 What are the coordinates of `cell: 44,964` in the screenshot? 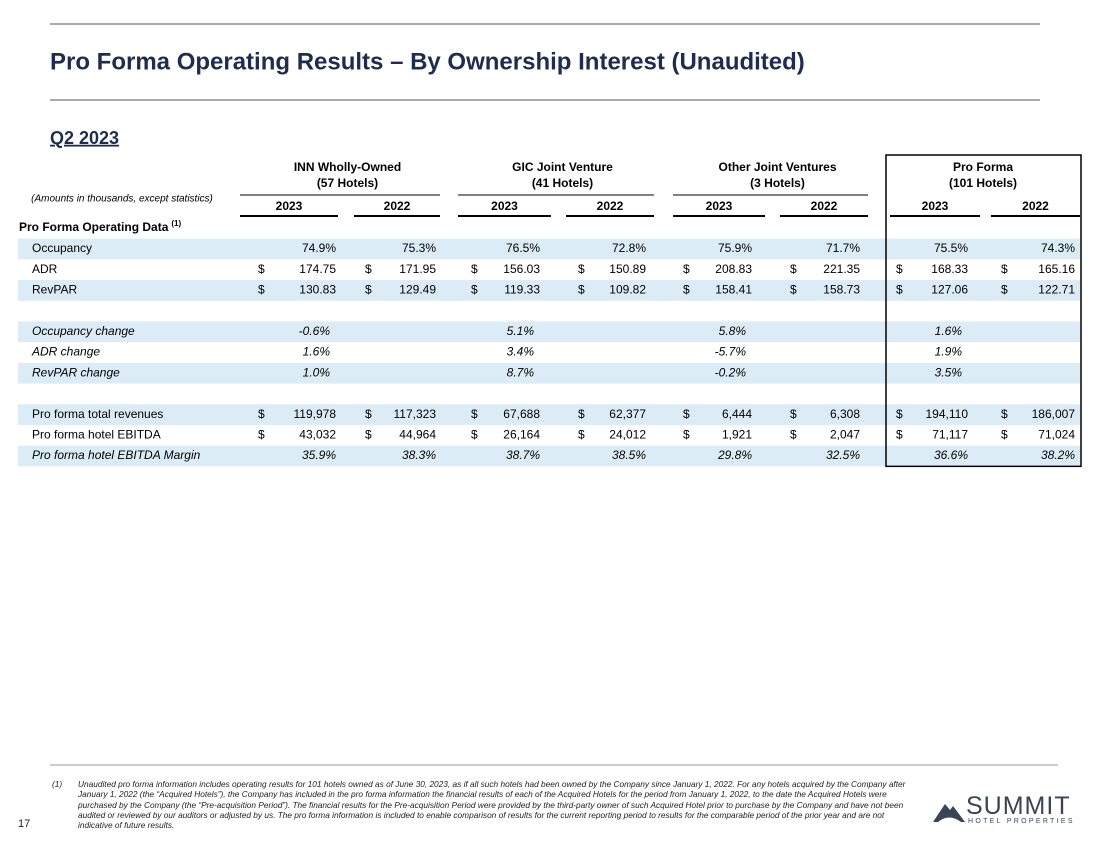 It's located at (417, 434).